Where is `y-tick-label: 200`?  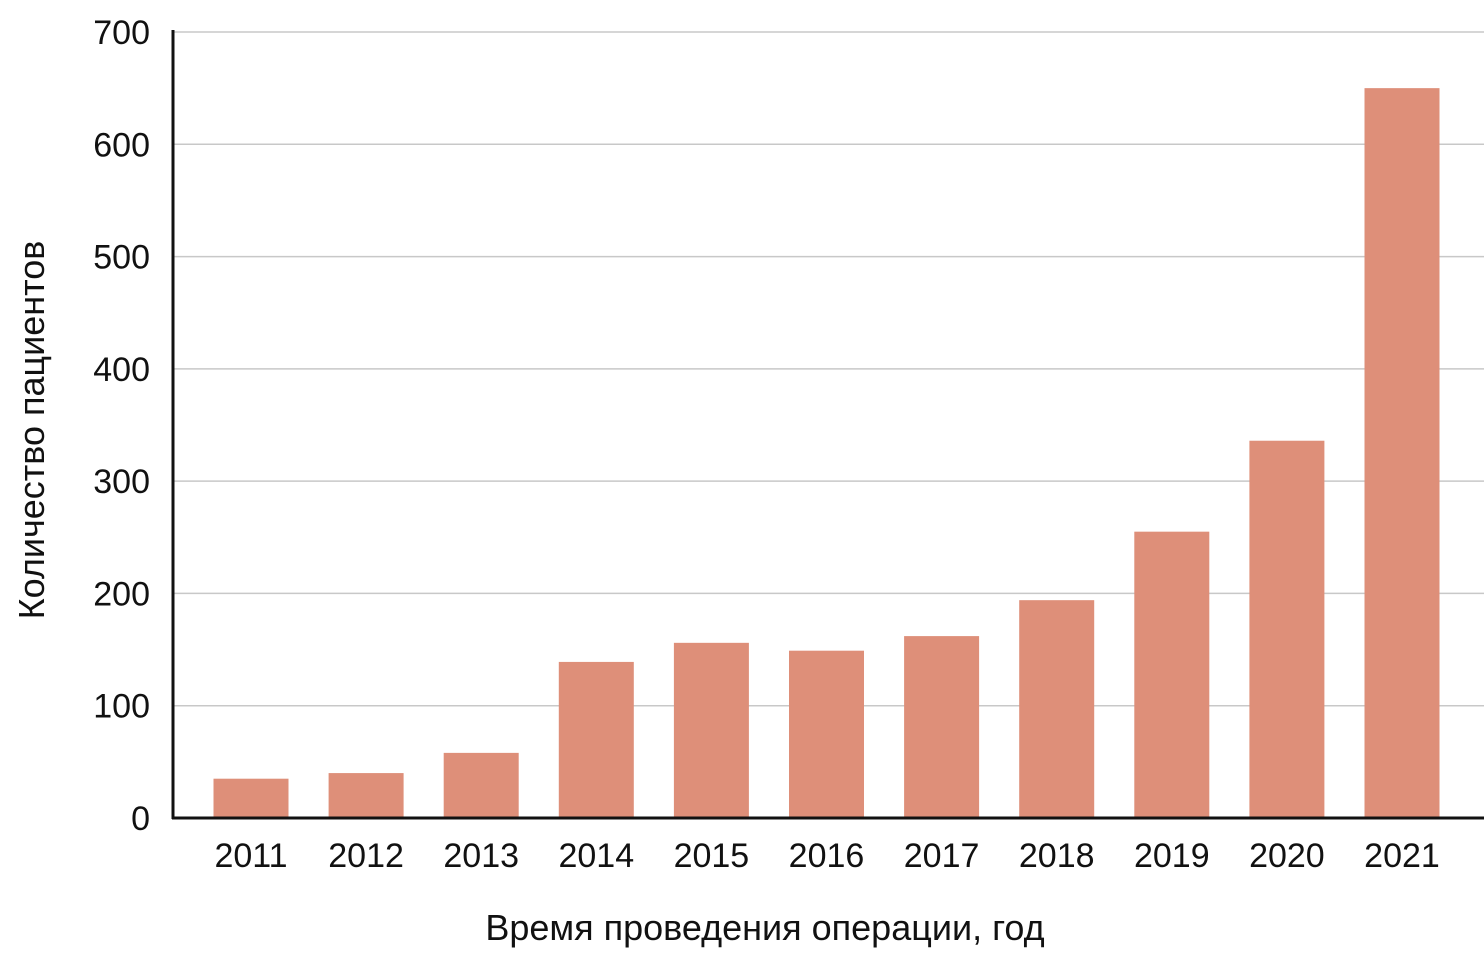
y-tick-label: 200 is located at coordinates (121, 594).